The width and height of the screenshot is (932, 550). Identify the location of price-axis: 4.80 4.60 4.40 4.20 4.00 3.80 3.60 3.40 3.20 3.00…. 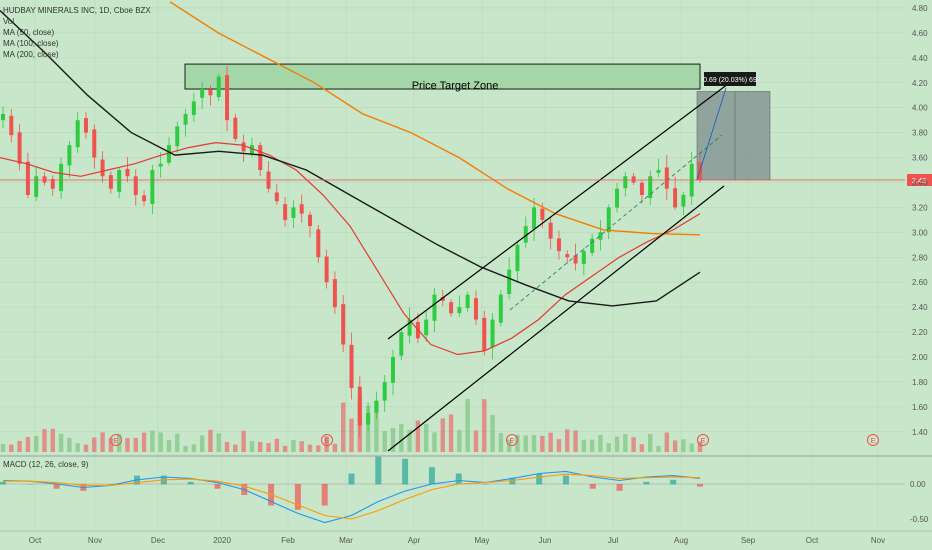
(920, 220).